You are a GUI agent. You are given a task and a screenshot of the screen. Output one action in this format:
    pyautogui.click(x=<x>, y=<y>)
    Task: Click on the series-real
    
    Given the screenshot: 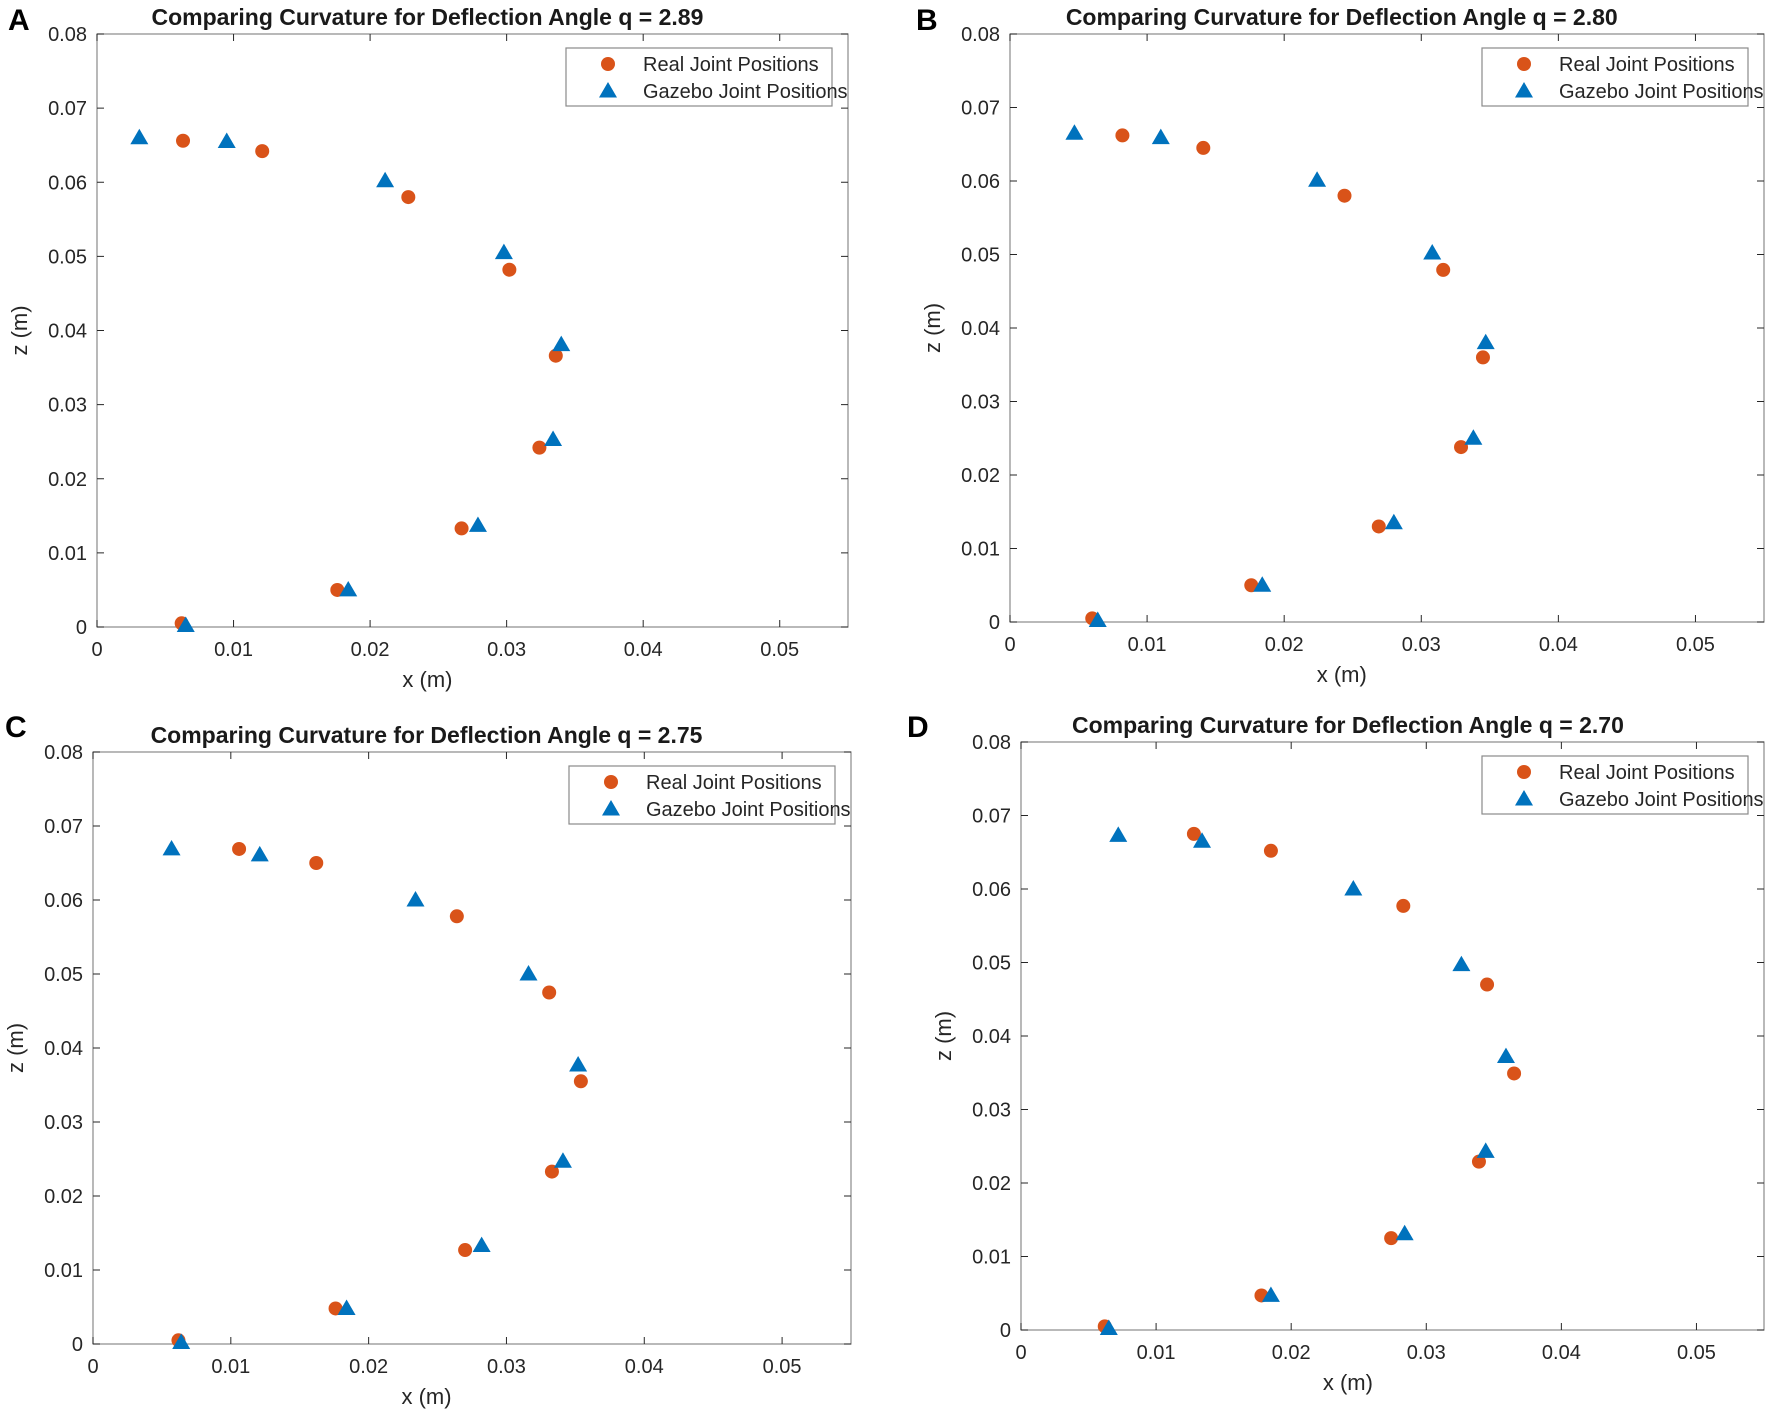 What is the action you would take?
    pyautogui.click(x=368, y=382)
    